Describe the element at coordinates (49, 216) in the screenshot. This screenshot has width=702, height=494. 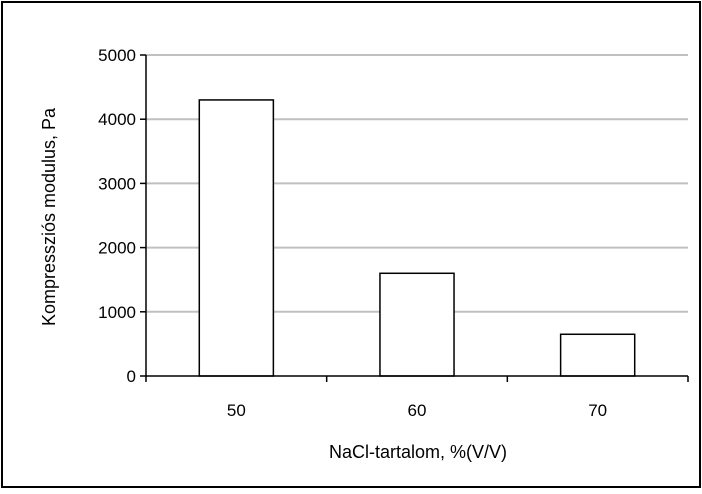
I see `y-axis-label: Kompressziós modulus, Pa` at that location.